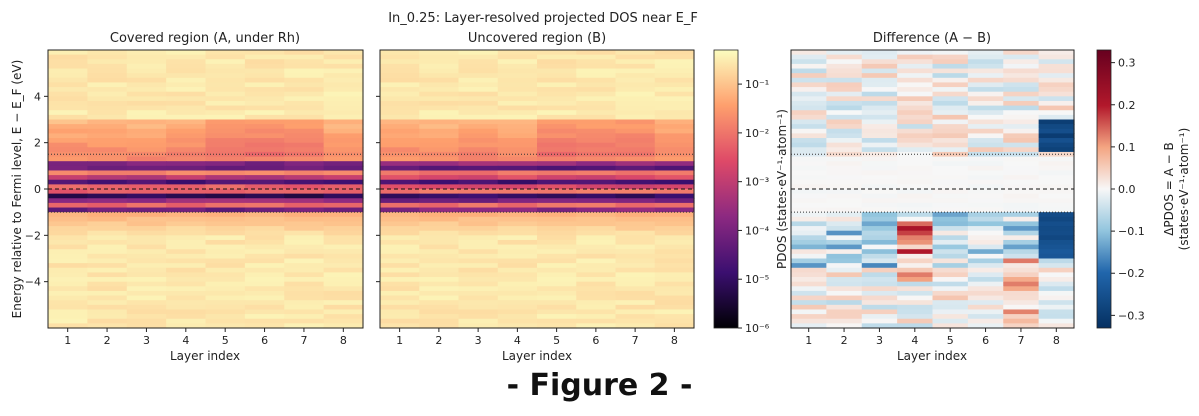 The height and width of the screenshot is (416, 1199). What do you see at coordinates (1127, 147) in the screenshot?
I see `diff-colorbar-tick-label: 0.1` at bounding box center [1127, 147].